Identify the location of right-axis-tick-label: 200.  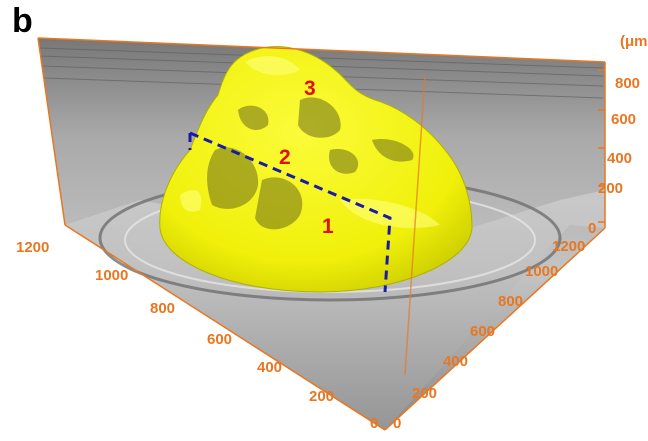
(424, 393).